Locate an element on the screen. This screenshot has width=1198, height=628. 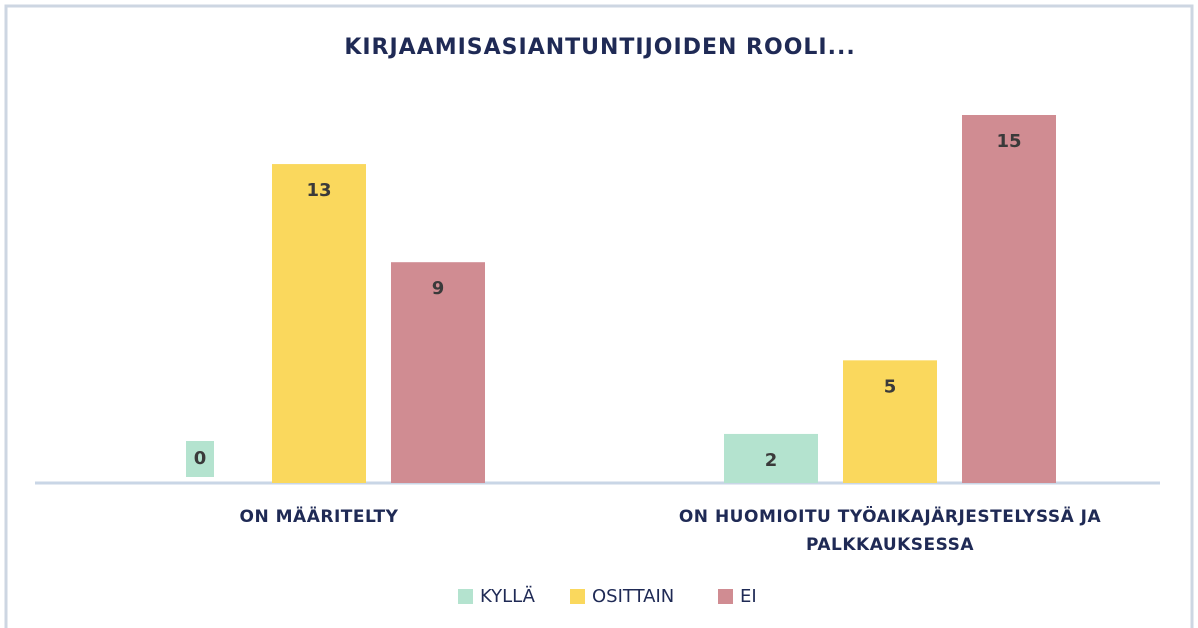
x-tick-label: ON MÄÄRITELTY is located at coordinates (319, 517).